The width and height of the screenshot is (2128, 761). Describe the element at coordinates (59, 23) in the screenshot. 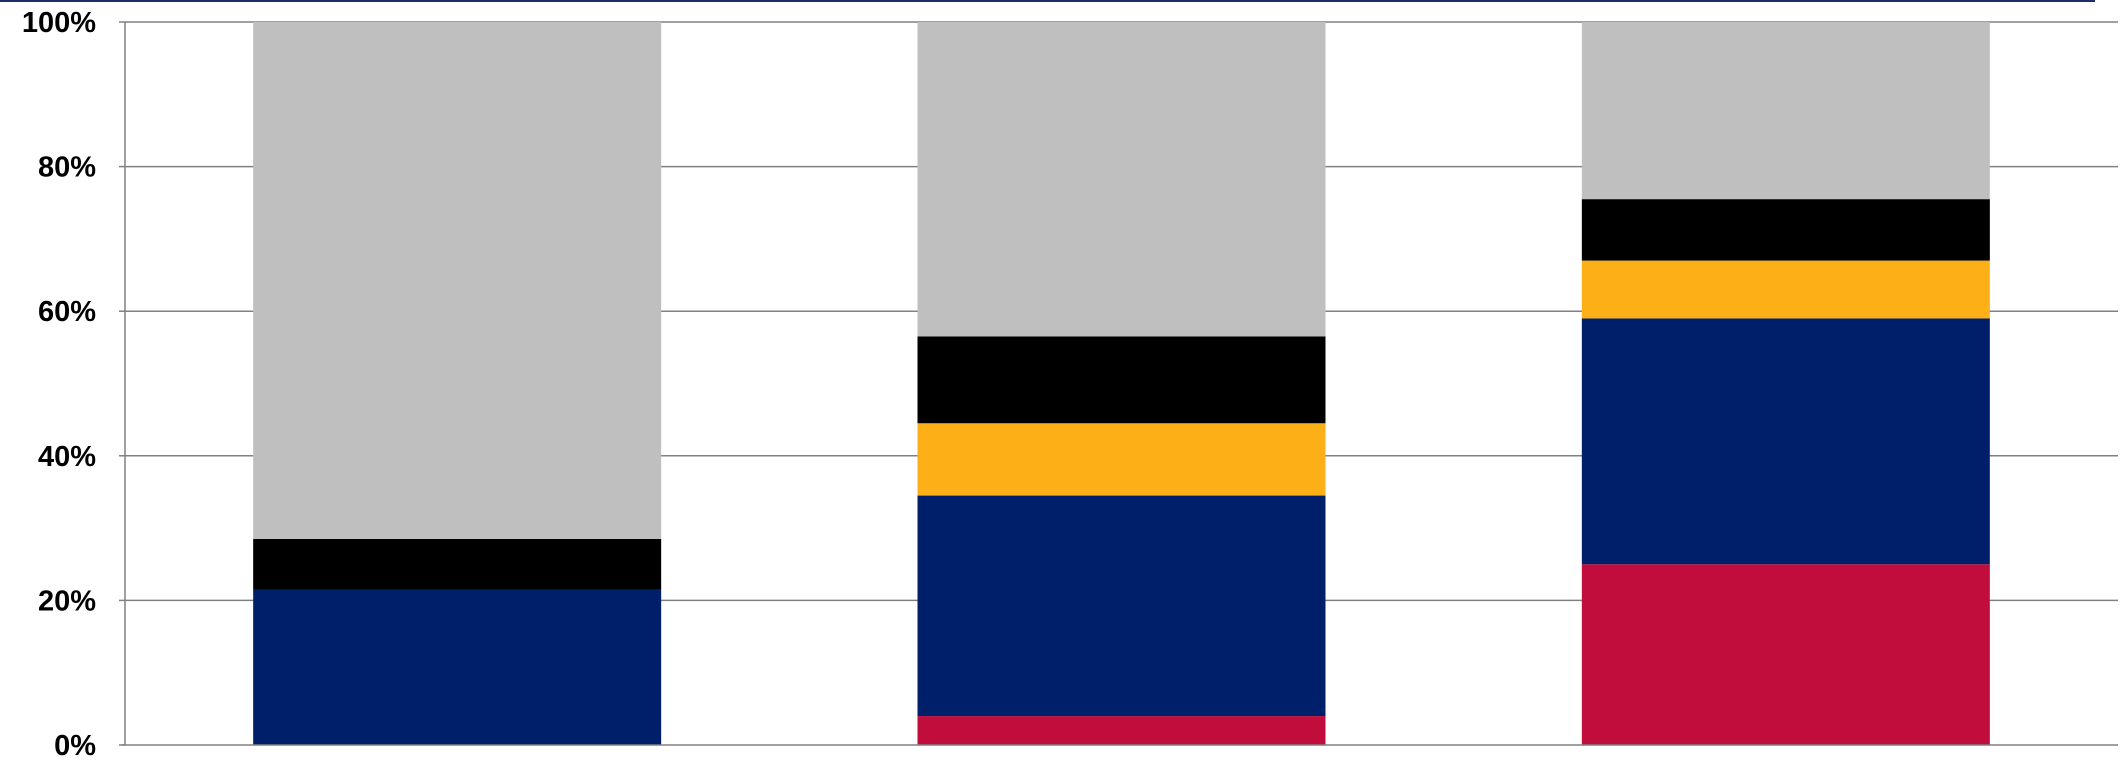

I see `y-tick-label: 100%` at that location.